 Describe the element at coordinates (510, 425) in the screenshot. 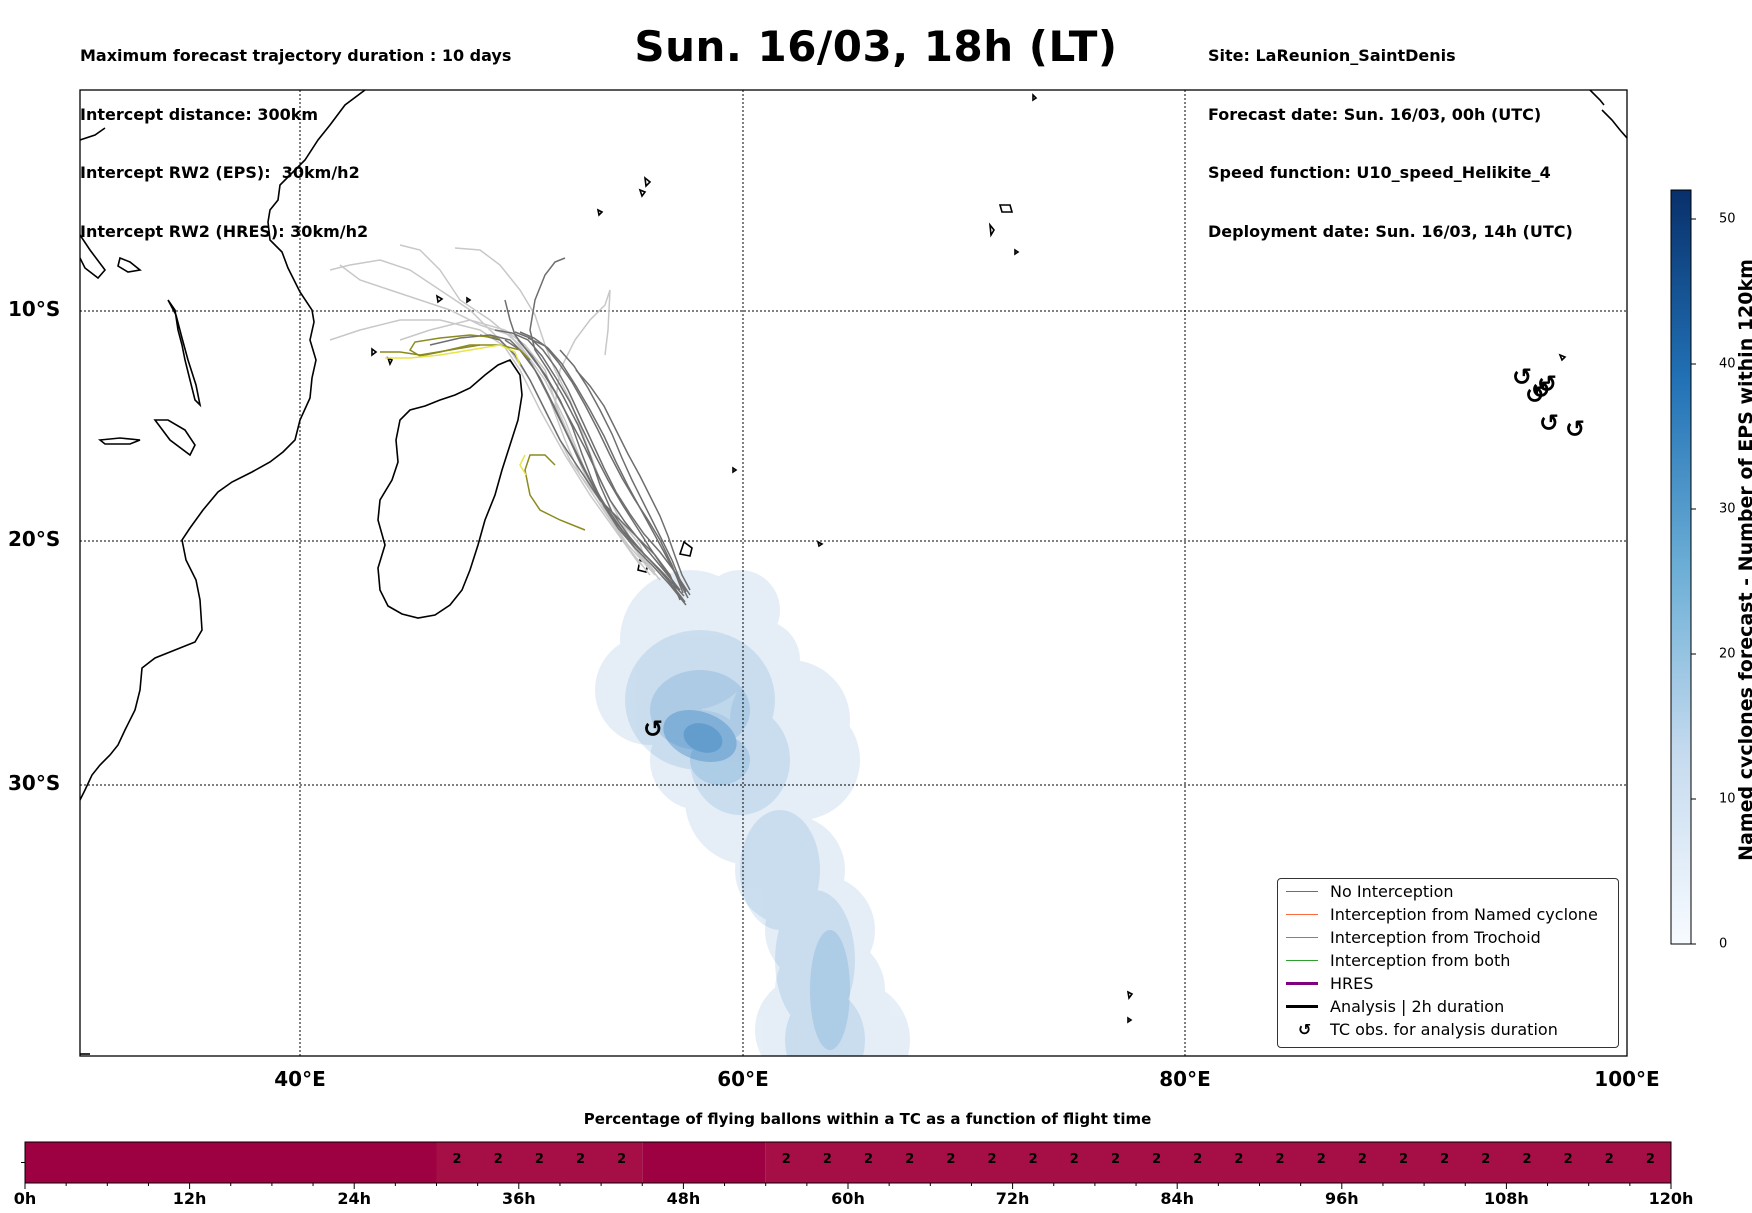

I see `ensemble-trajectories` at that location.